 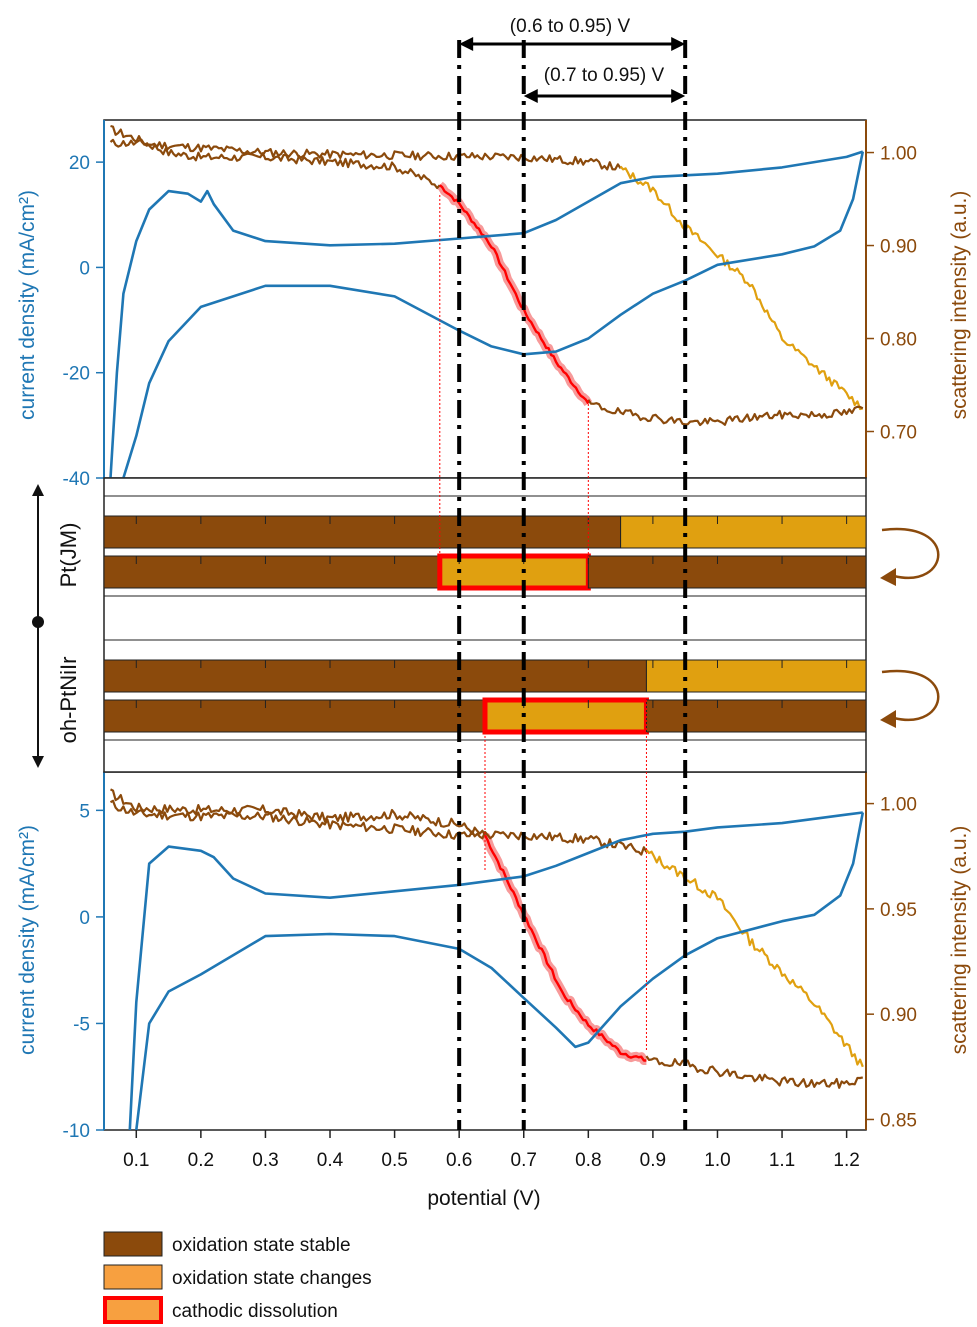 What do you see at coordinates (201, 1160) in the screenshot?
I see `x-tick-label-1: 0.2` at bounding box center [201, 1160].